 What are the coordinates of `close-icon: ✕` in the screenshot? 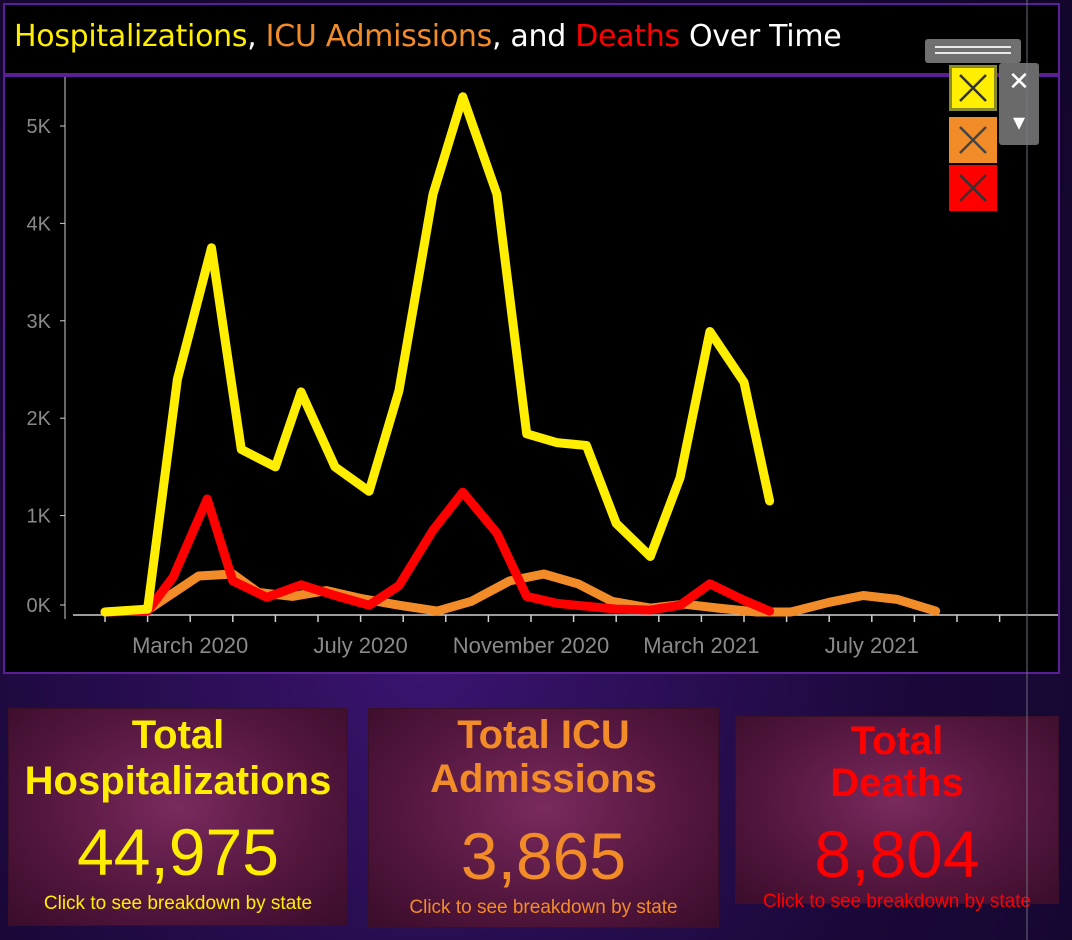 It's located at (1019, 82).